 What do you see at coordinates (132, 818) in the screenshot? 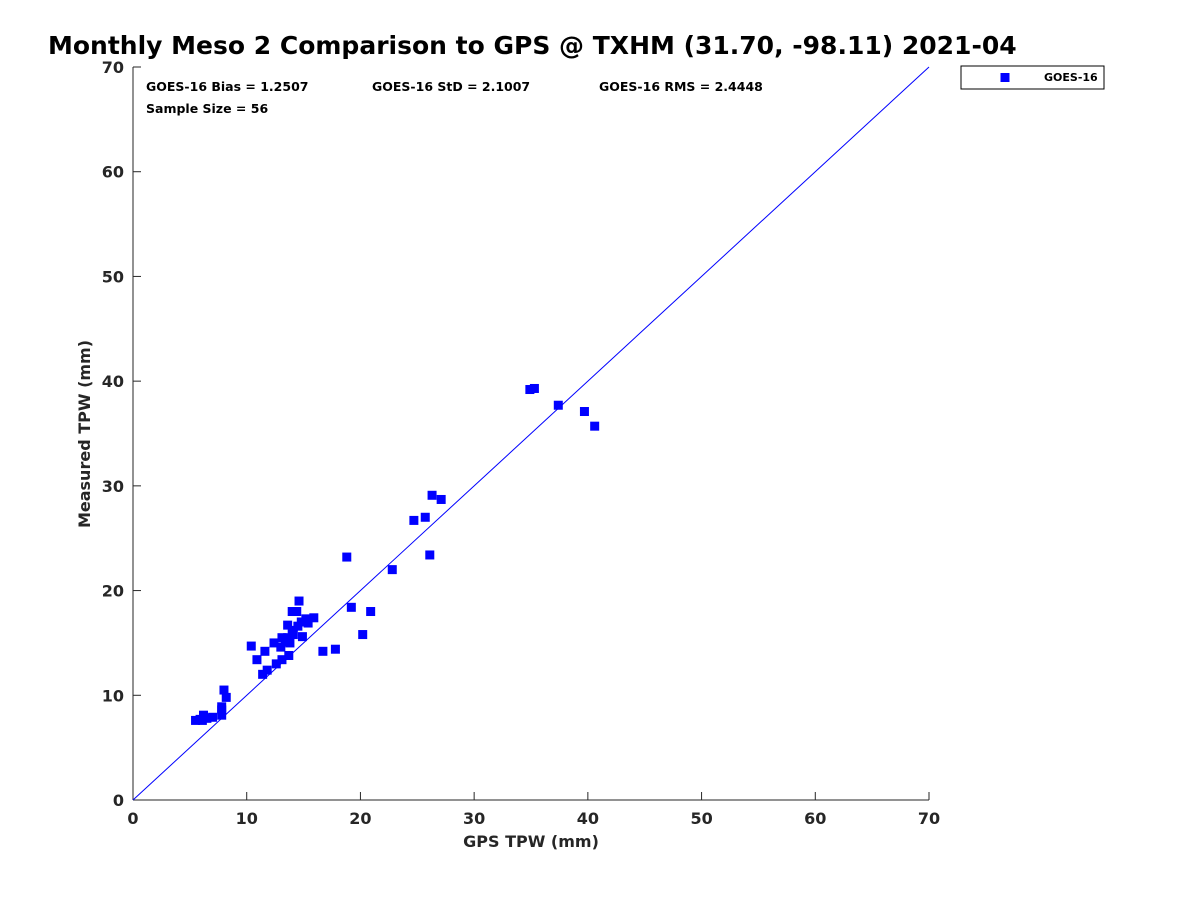
I see `x-tick-label: 0` at bounding box center [132, 818].